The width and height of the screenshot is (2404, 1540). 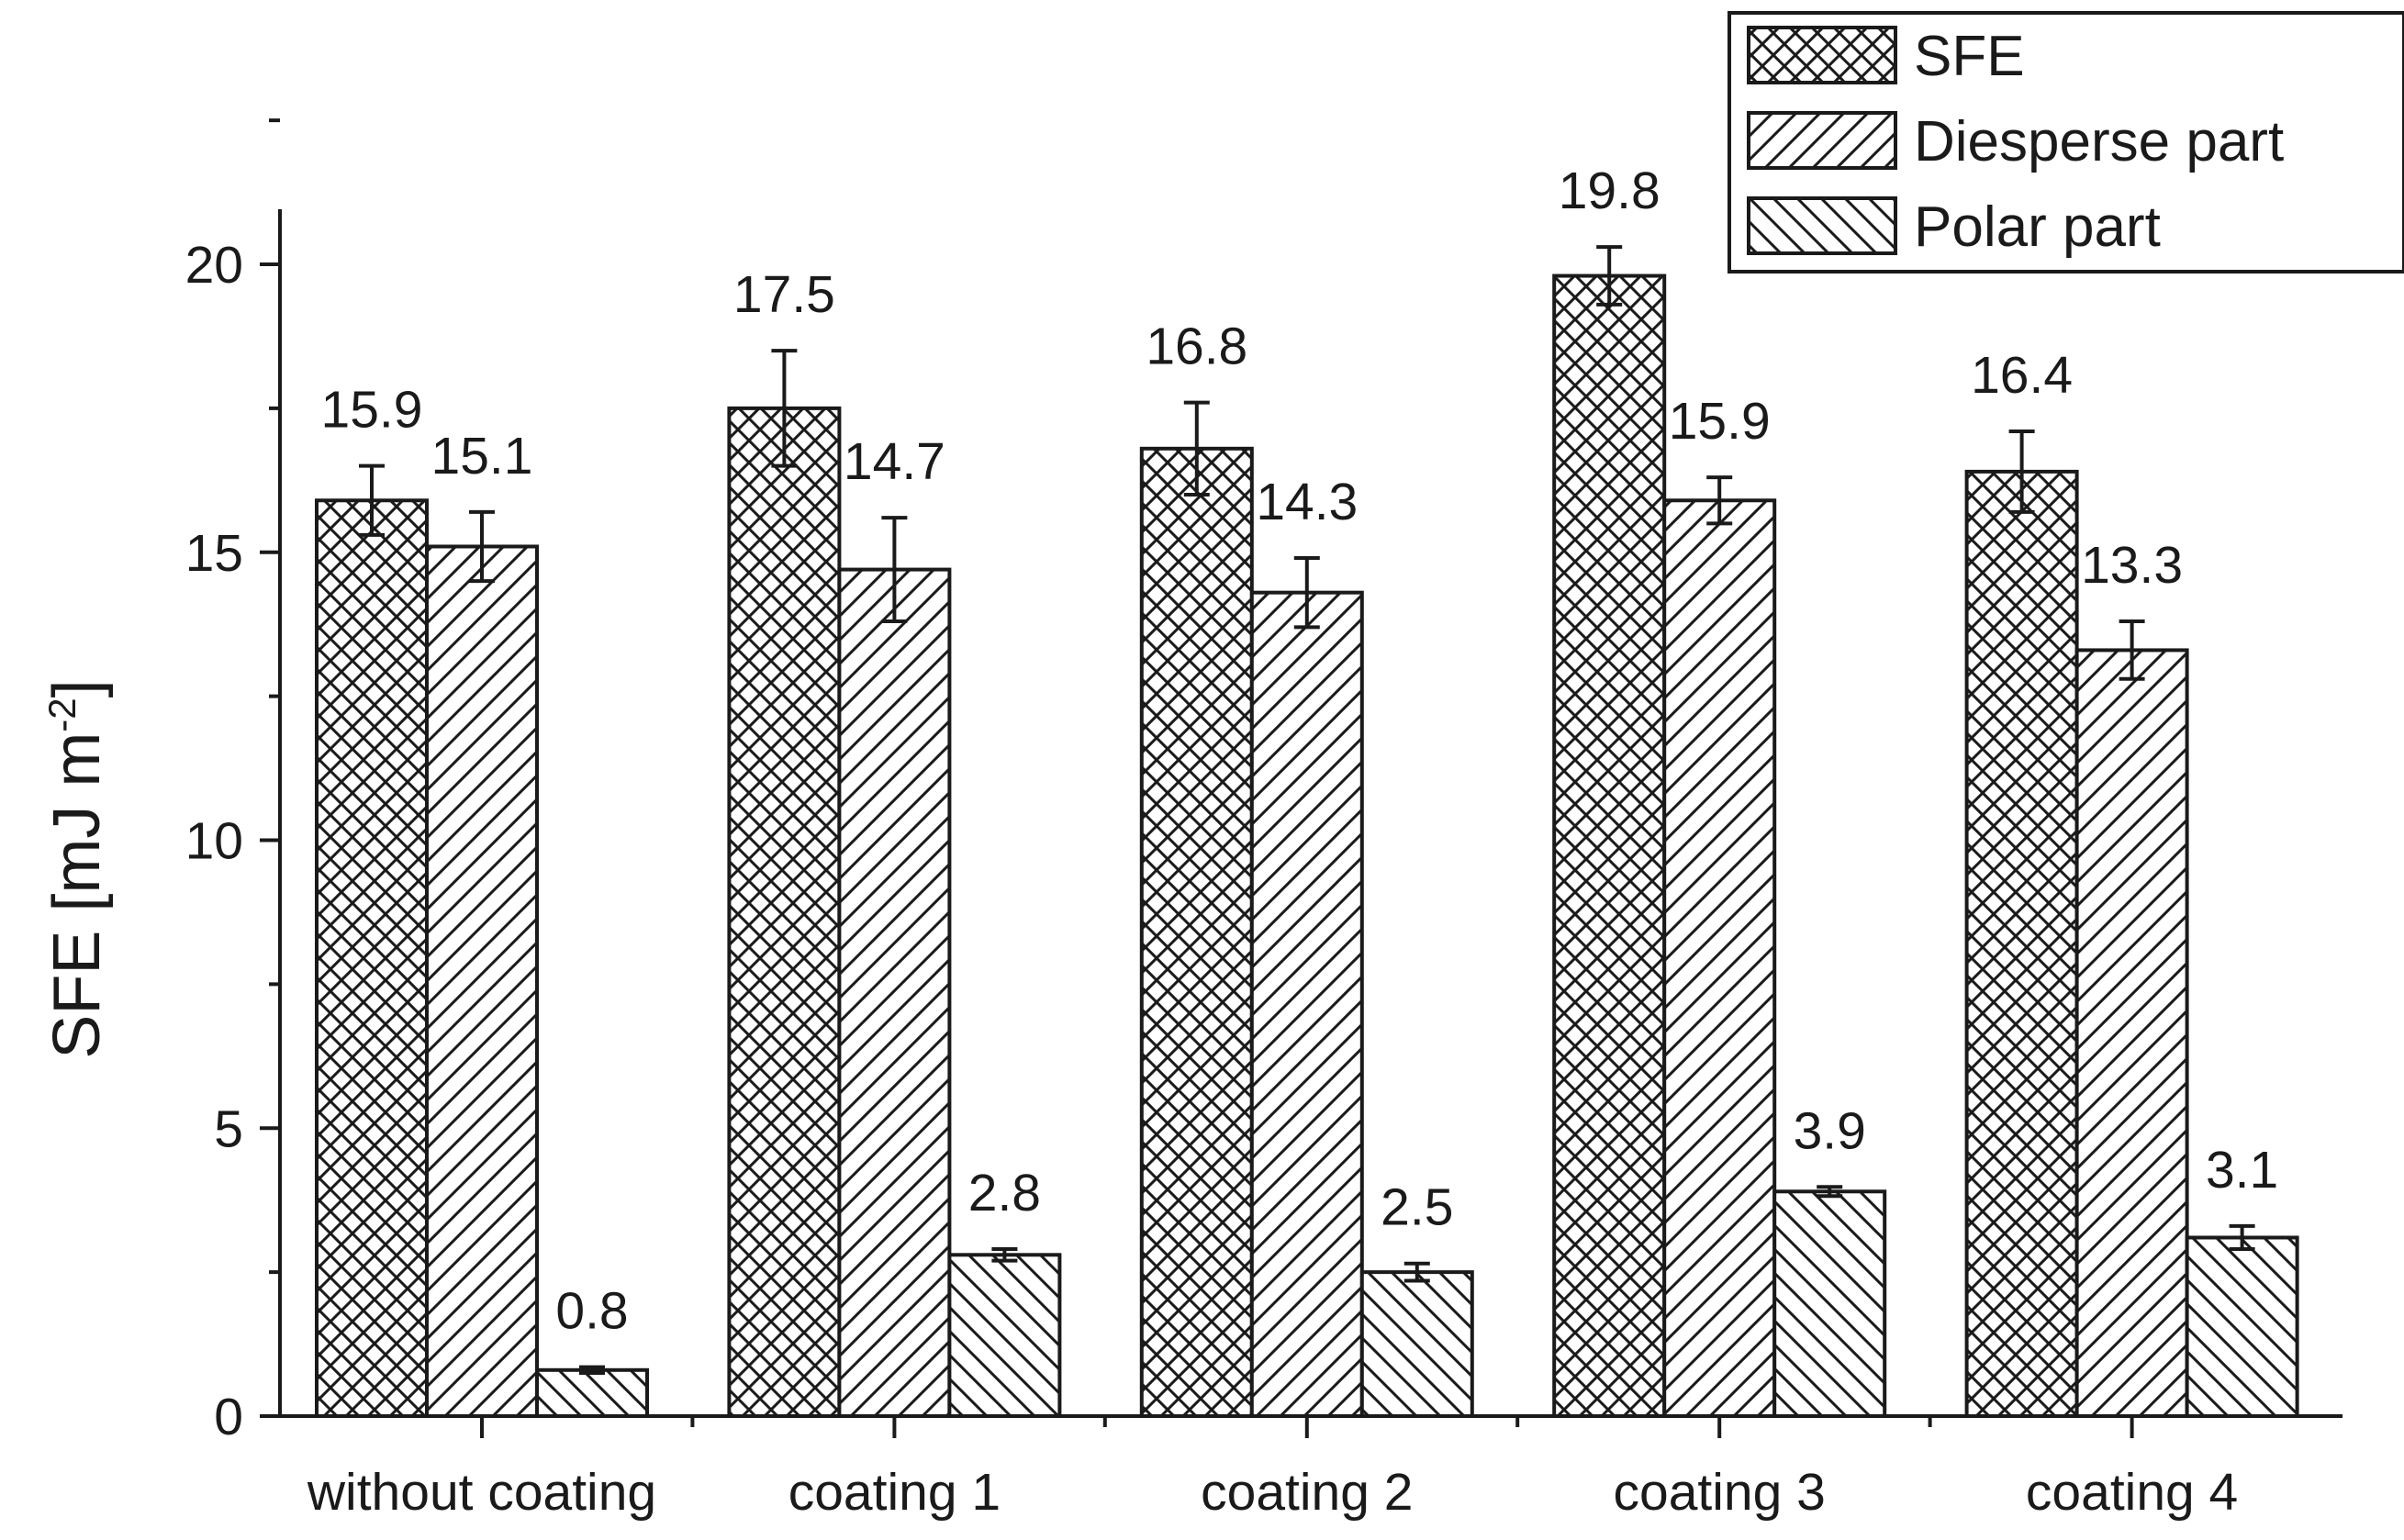 I want to click on legend: SFE Diesperse part Polar part, so click(x=2066, y=142).